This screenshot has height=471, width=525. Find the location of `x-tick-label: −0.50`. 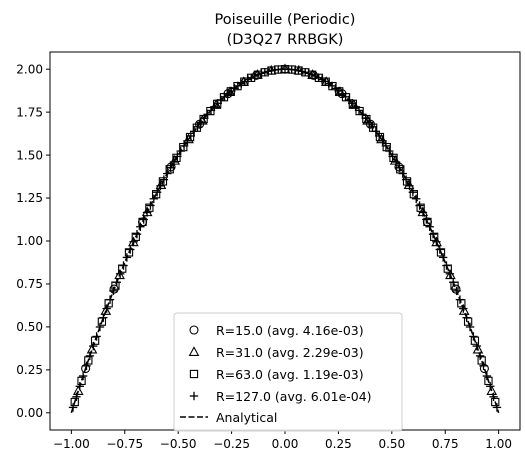

x-tick-label: −0.50 is located at coordinates (178, 444).